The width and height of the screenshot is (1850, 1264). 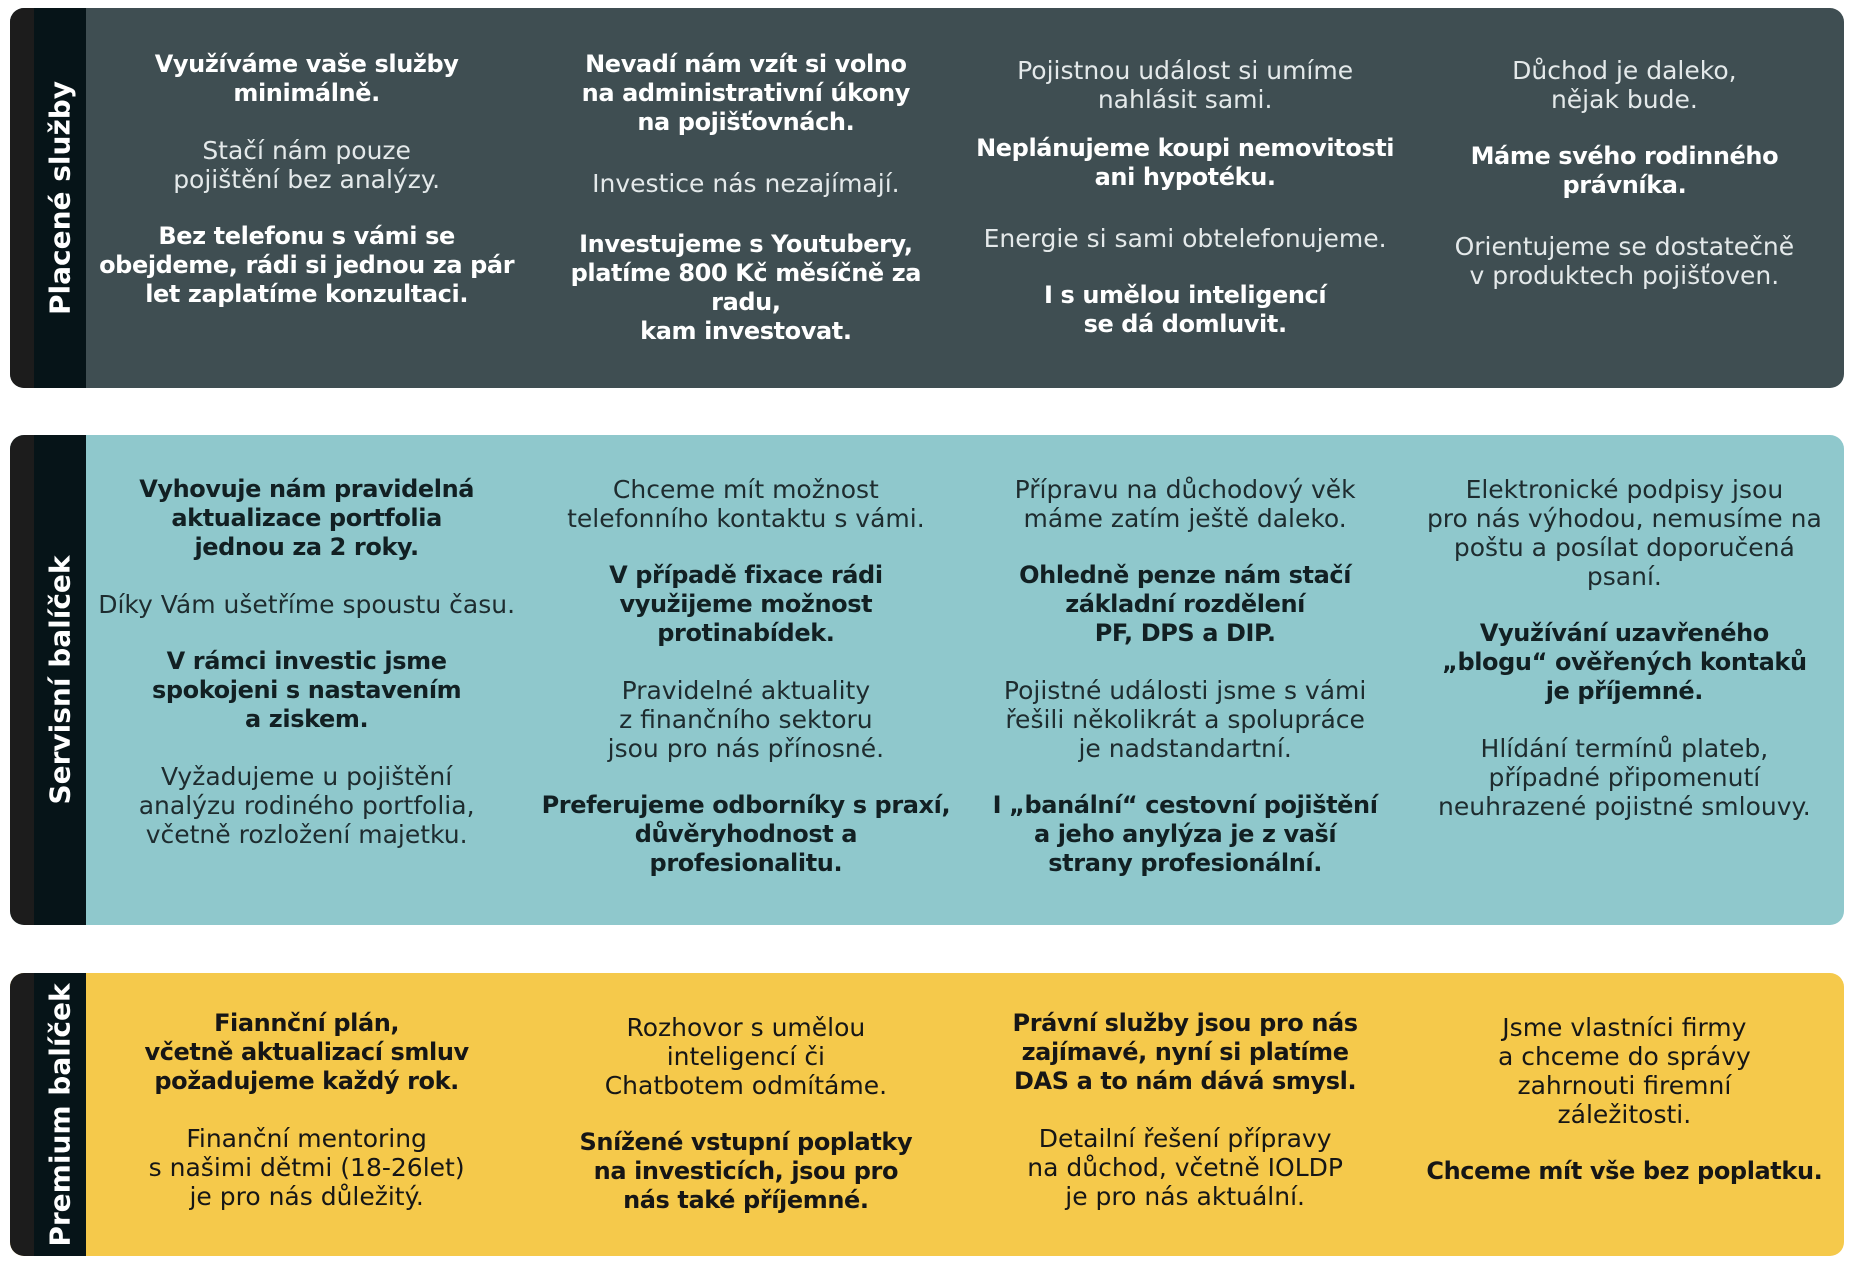 I want to click on statement: I s umělou inteligencí se dá domluvit., so click(x=1185, y=309).